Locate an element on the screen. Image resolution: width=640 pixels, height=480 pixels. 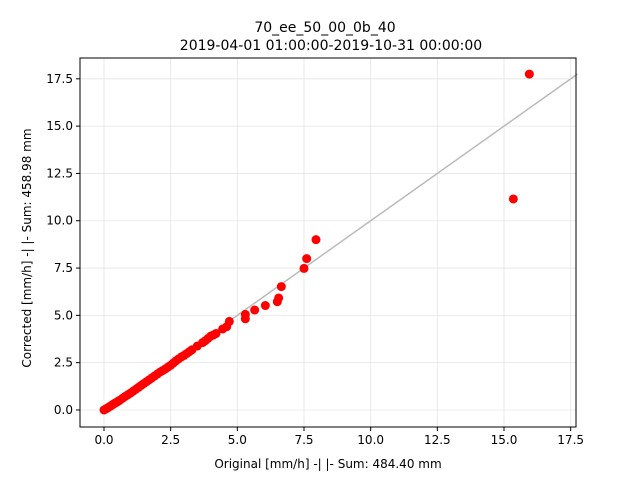
y-tick-label: 10.0 is located at coordinates (59, 221).